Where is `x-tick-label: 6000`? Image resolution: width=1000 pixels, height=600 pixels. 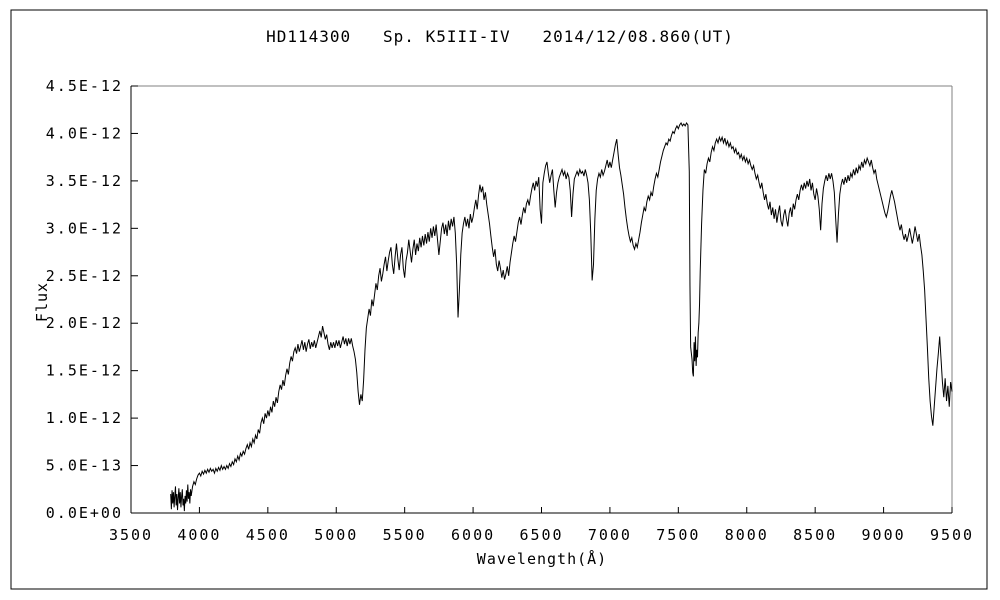 x-tick-label: 6000 is located at coordinates (473, 535).